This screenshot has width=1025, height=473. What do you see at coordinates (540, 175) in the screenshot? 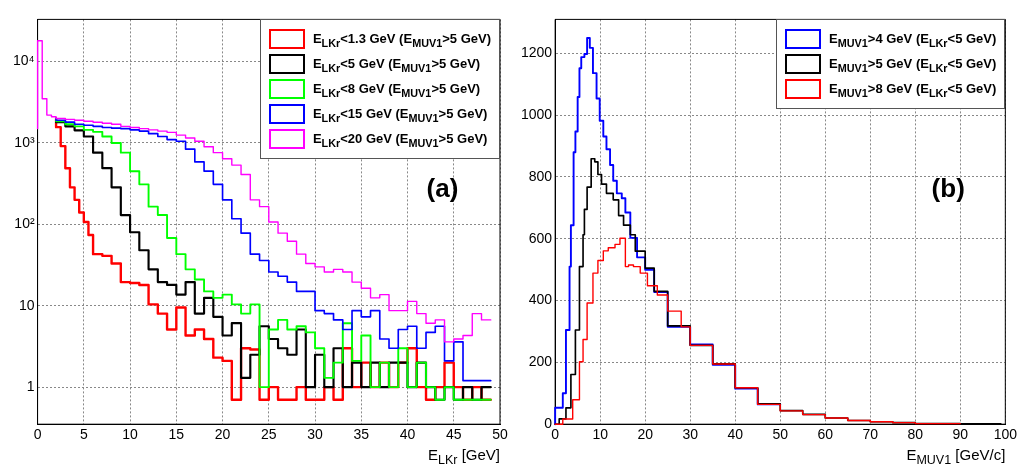
I see `y-tick-label: 800` at bounding box center [540, 175].